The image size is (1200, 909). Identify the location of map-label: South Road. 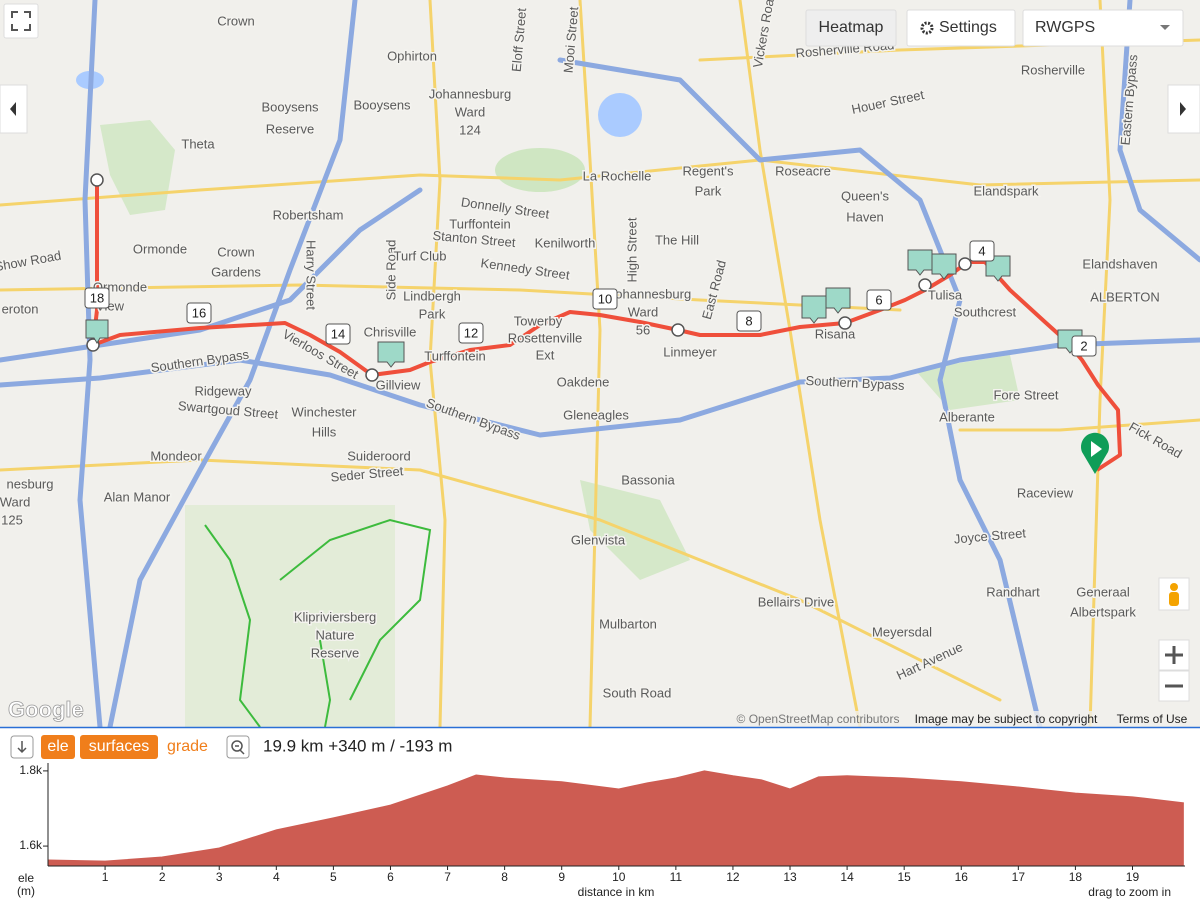
(637, 692).